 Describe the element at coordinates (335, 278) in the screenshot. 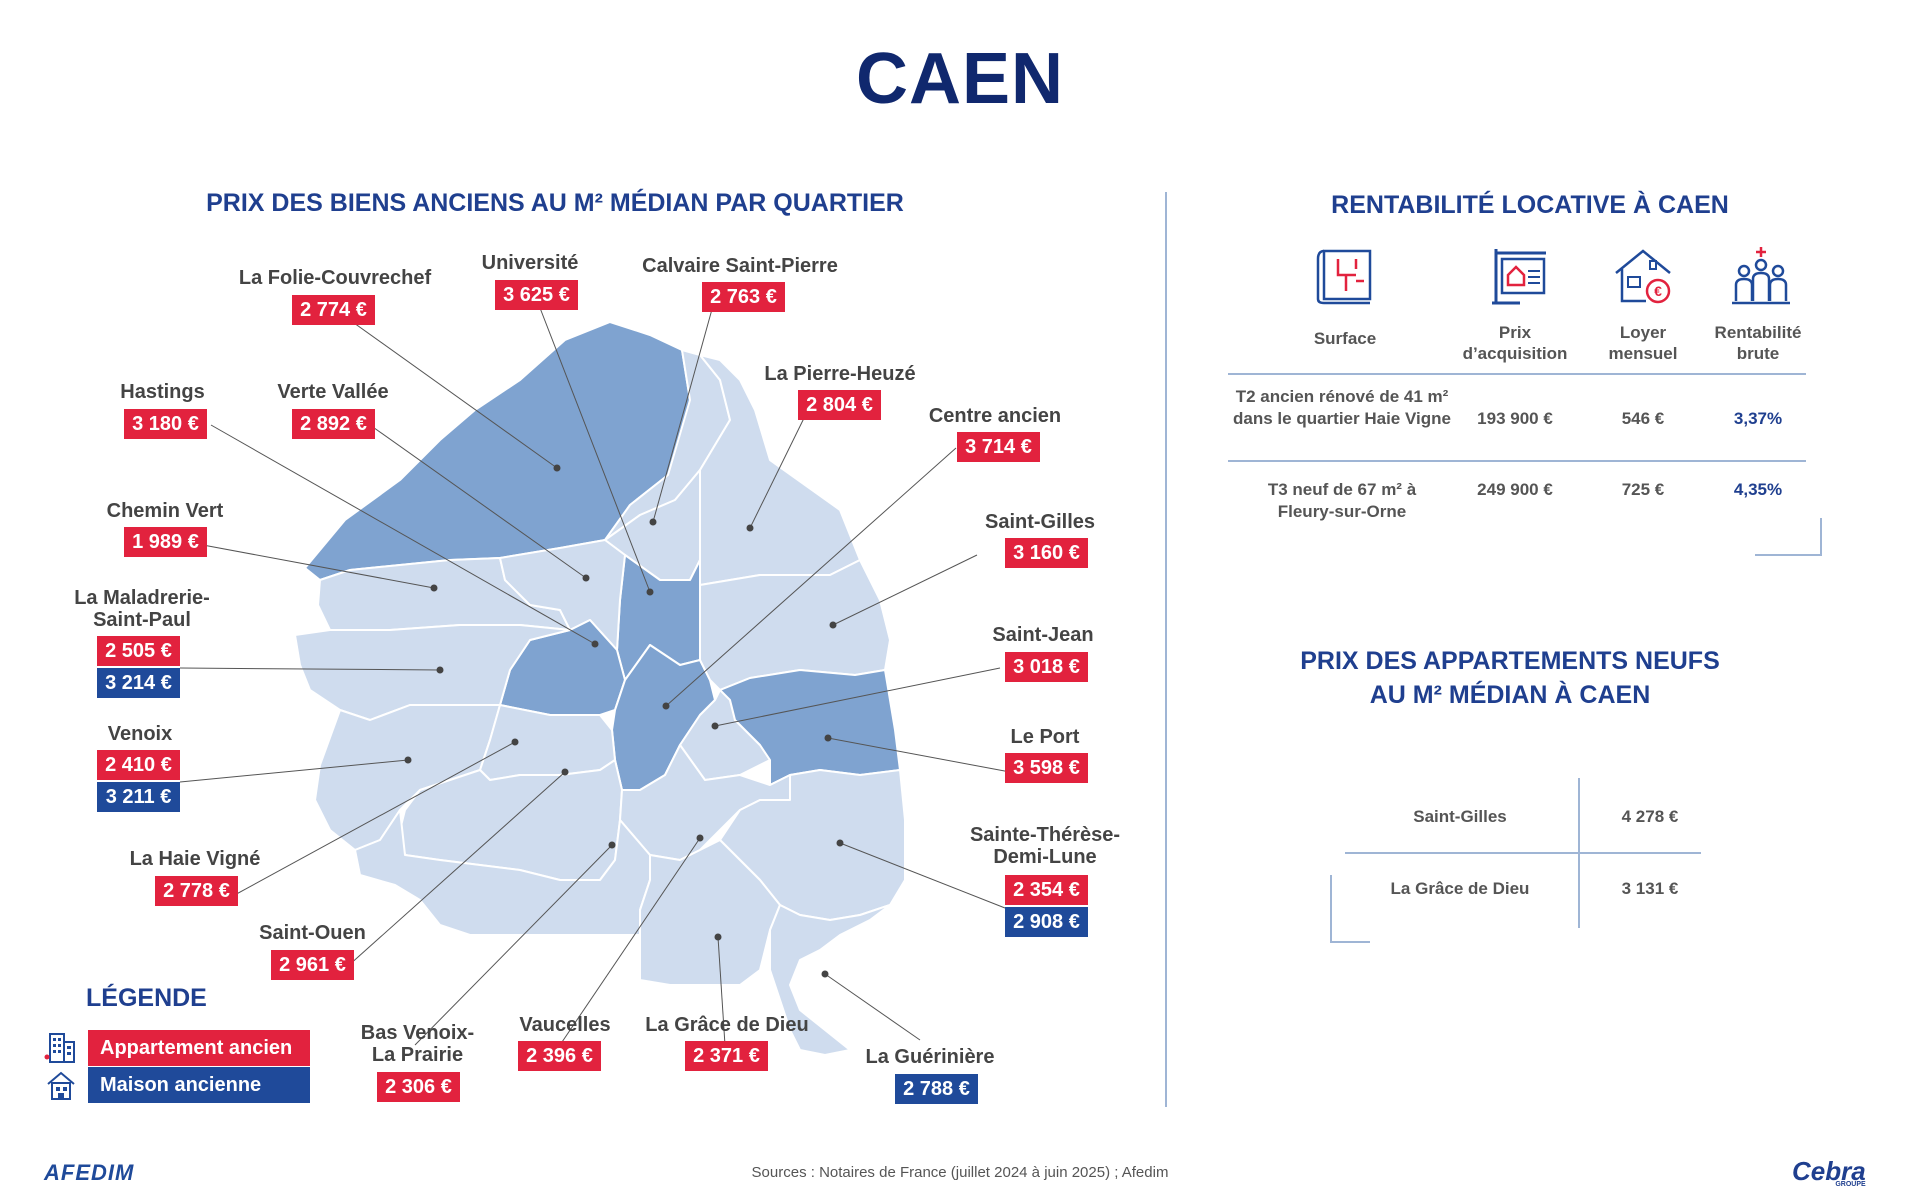

I see `district-label-folie-couvrechef: La Folie-Couvrechef` at that location.